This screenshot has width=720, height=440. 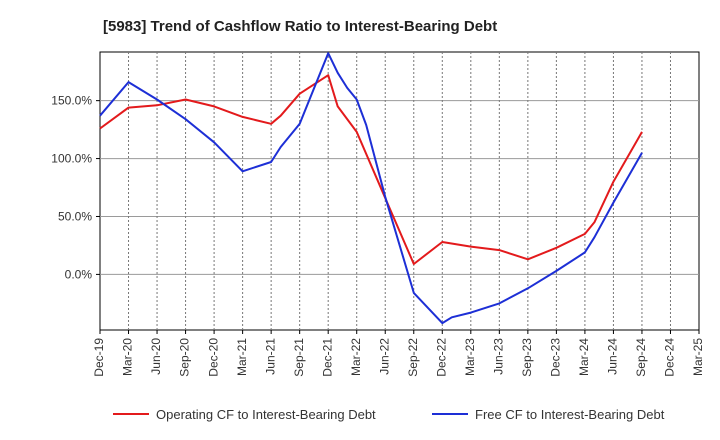 What do you see at coordinates (641, 357) in the screenshot?
I see `x-tick-label: Sep-24` at bounding box center [641, 357].